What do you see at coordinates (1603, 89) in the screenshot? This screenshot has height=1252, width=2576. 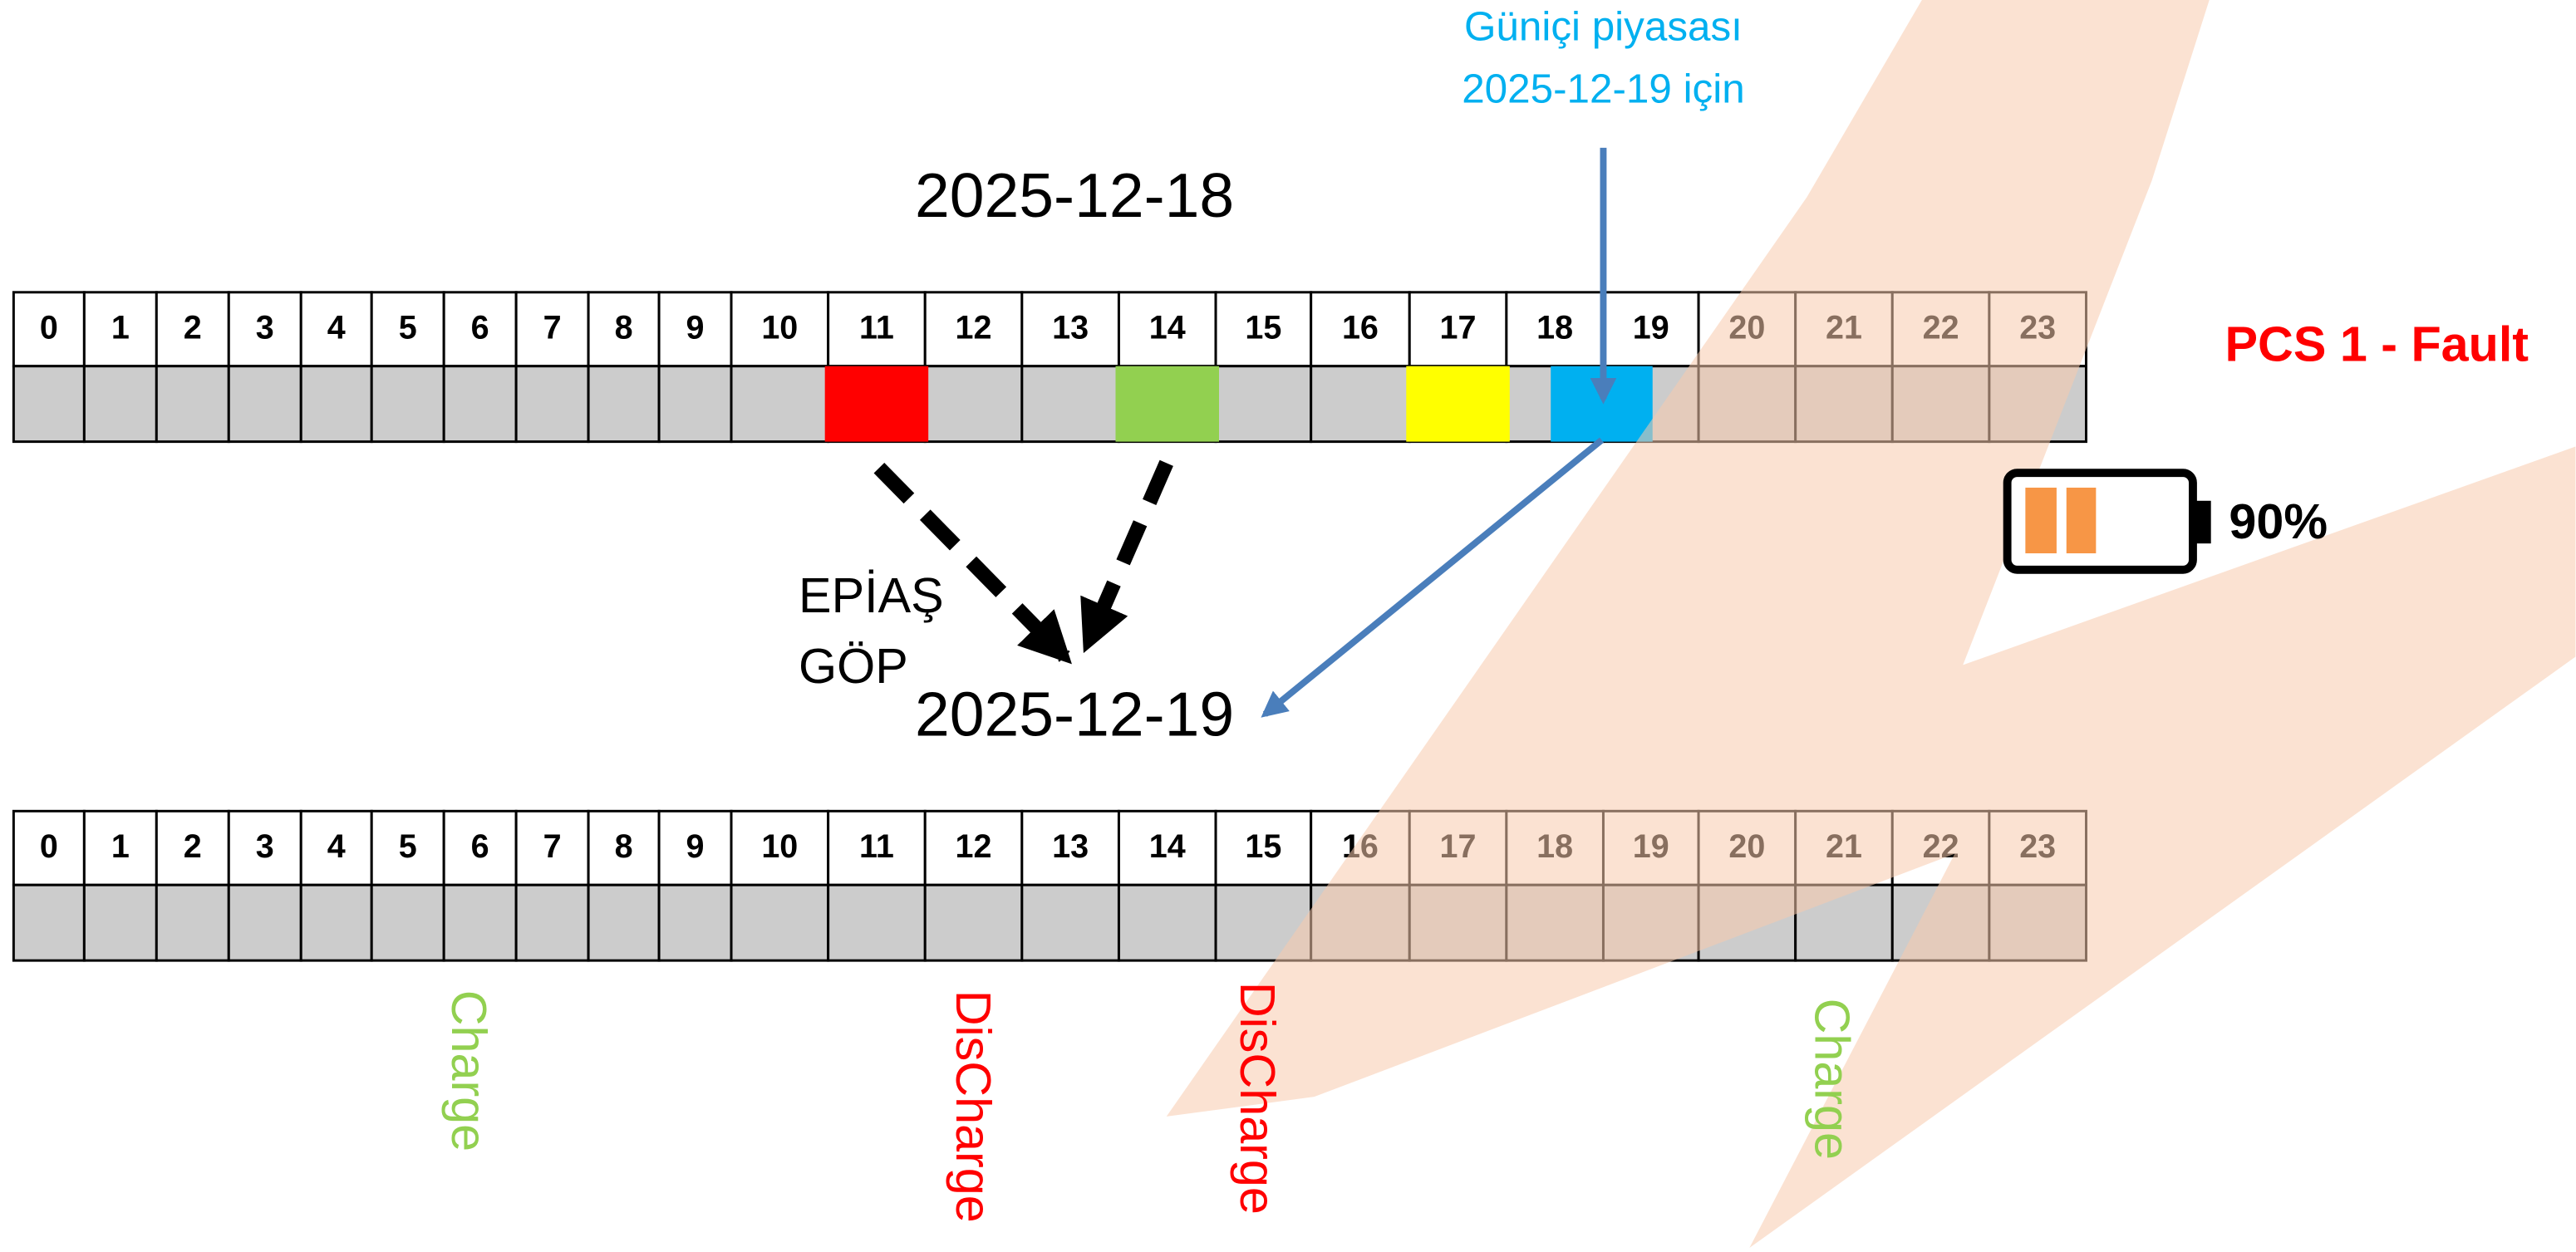 I see `intraday-label: 2025-12-19 için` at bounding box center [1603, 89].